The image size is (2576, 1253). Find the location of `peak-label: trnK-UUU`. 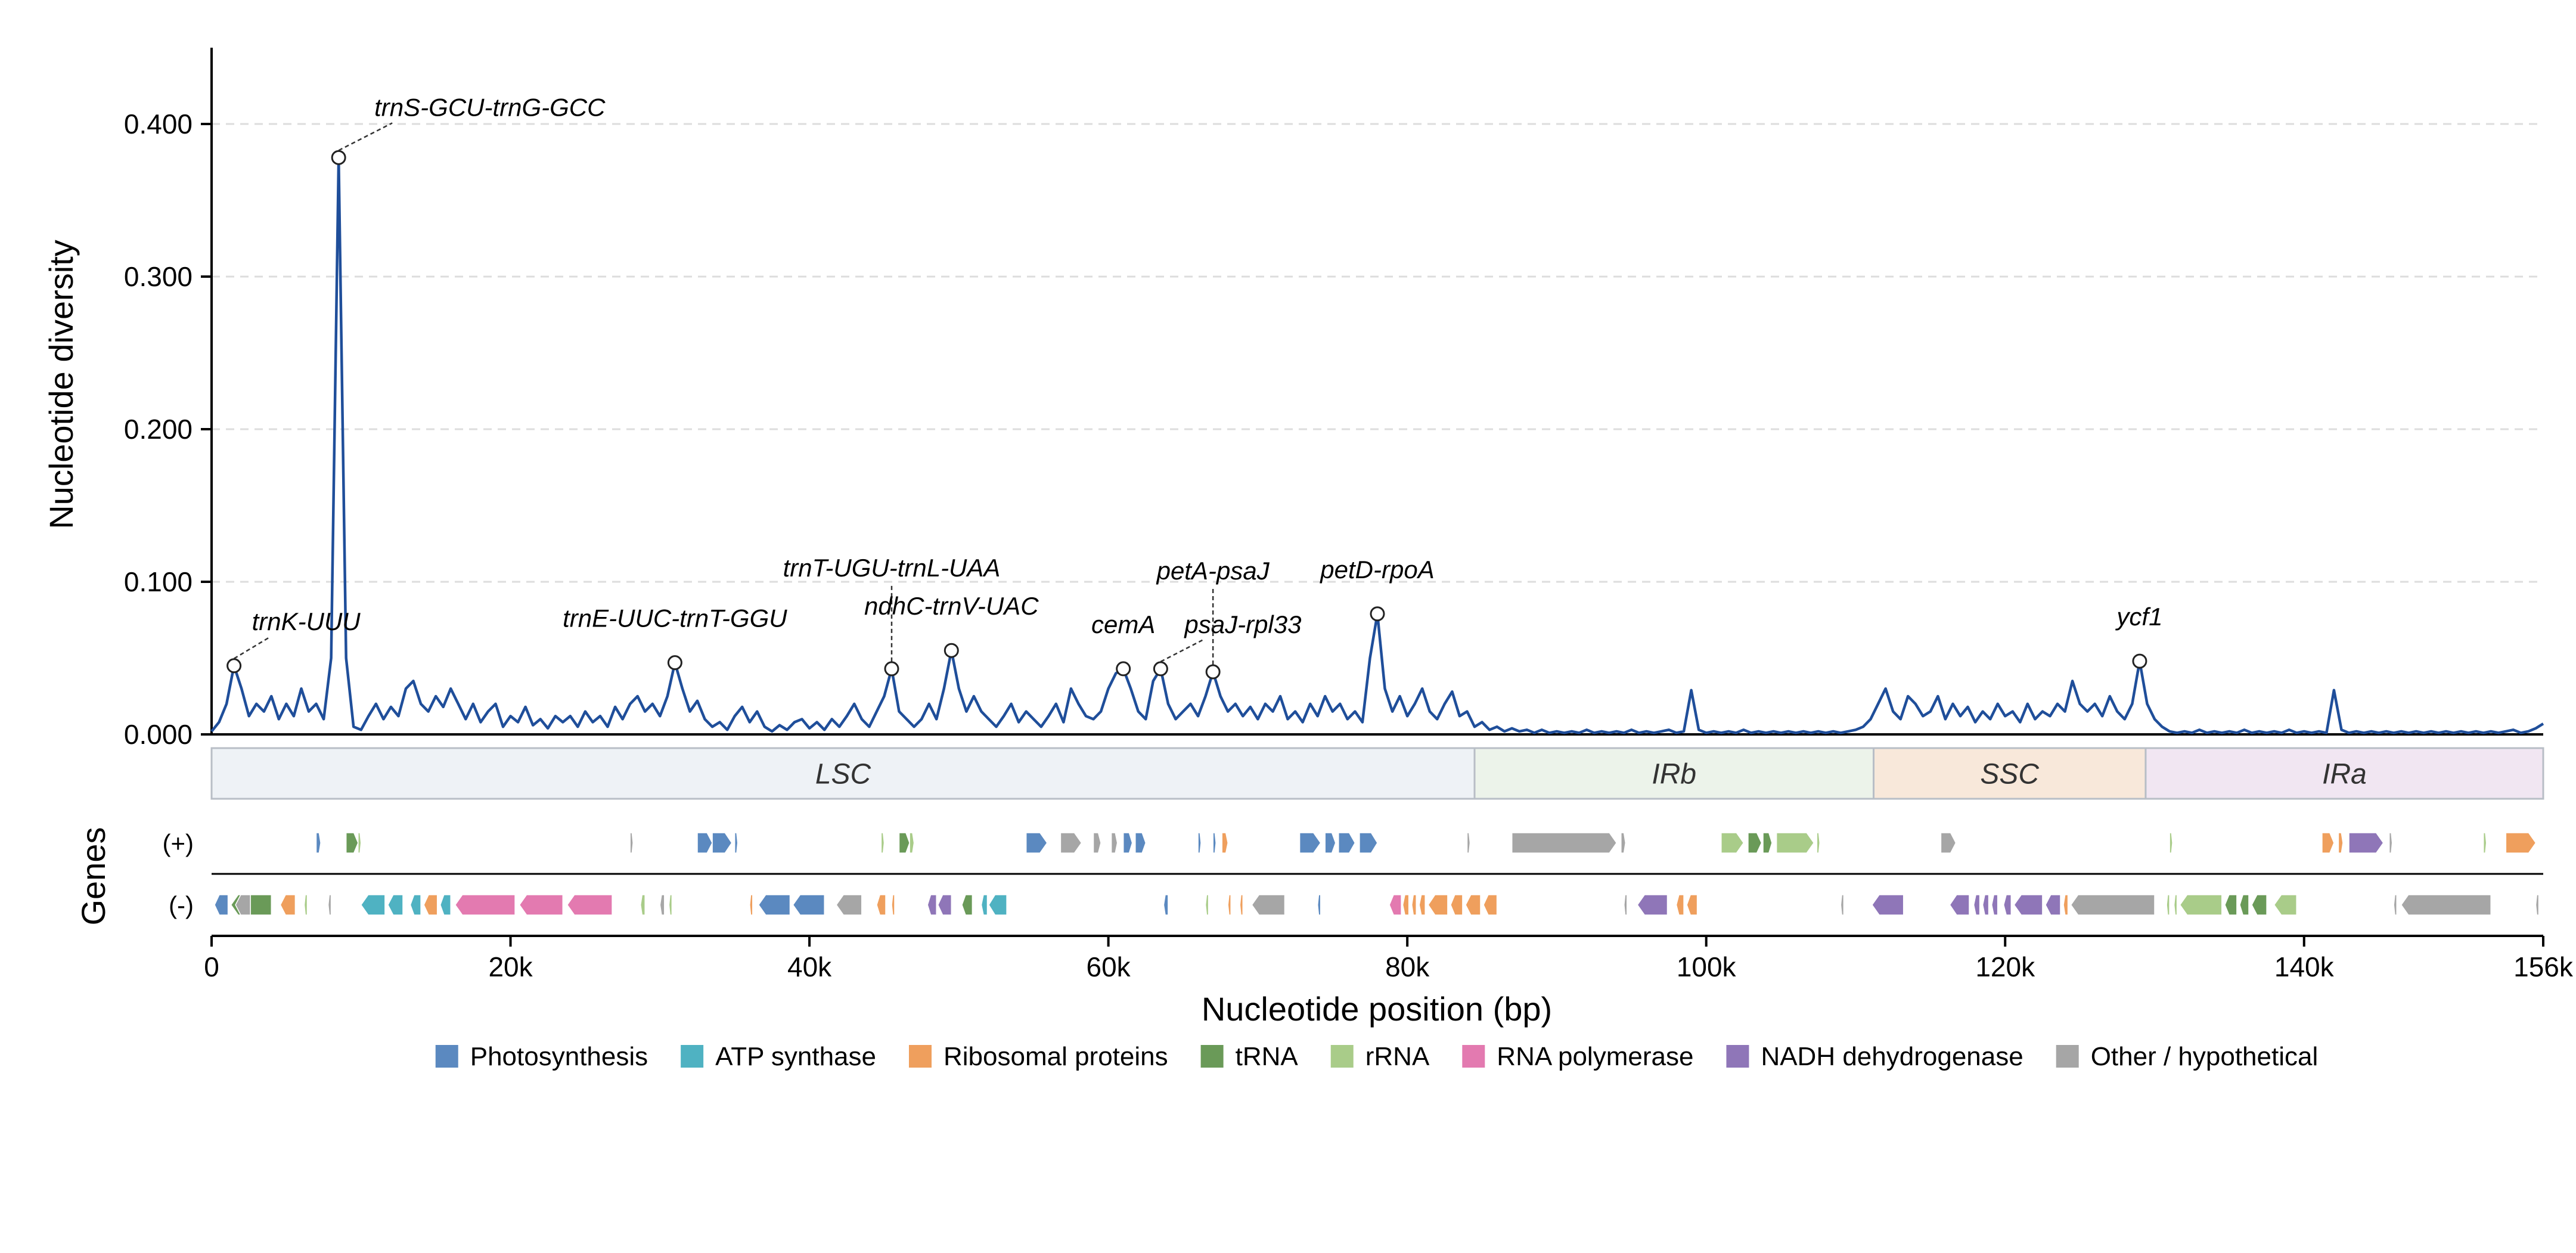

peak-label: trnK-UUU is located at coordinates (306, 621).